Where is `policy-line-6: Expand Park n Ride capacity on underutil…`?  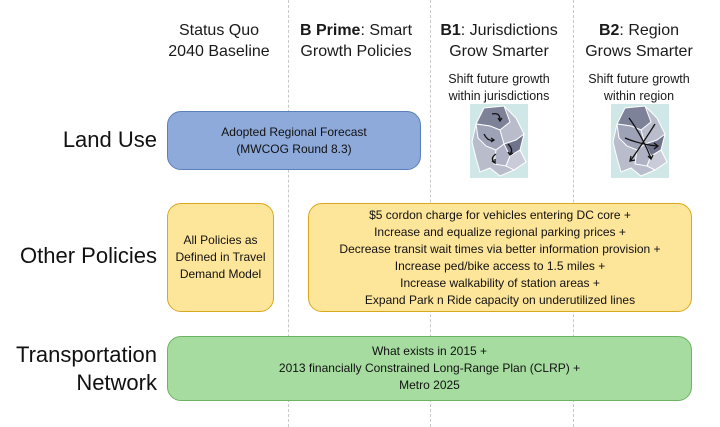 policy-line-6: Expand Park n Ride capacity on underutil… is located at coordinates (500, 299).